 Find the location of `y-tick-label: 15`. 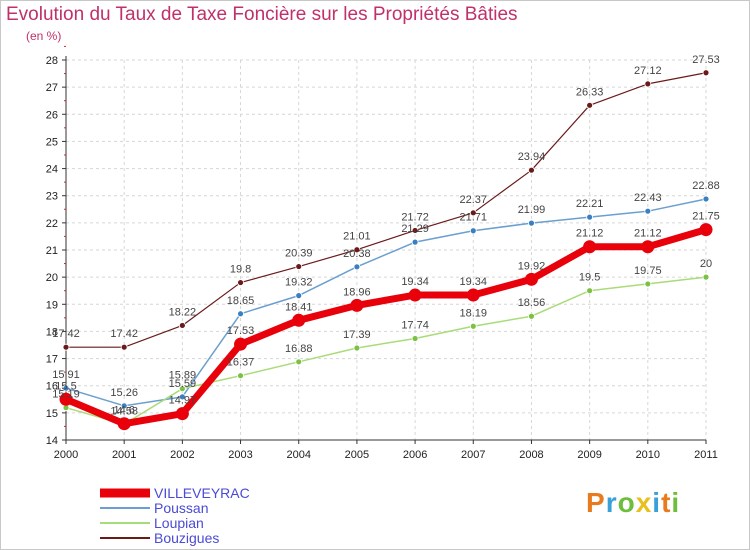

y-tick-label: 15 is located at coordinates (52, 414).